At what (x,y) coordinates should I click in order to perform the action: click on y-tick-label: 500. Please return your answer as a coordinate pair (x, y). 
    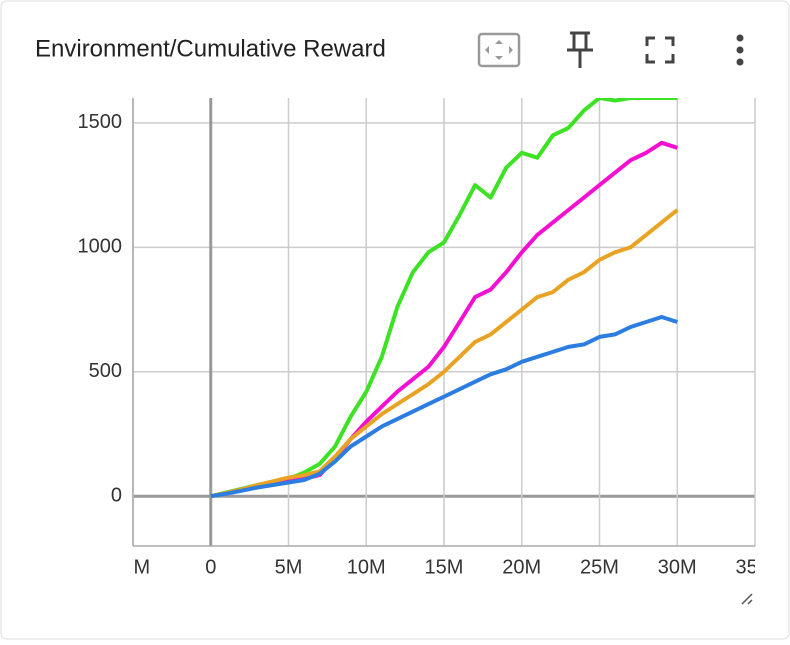
    Looking at the image, I should click on (105, 371).